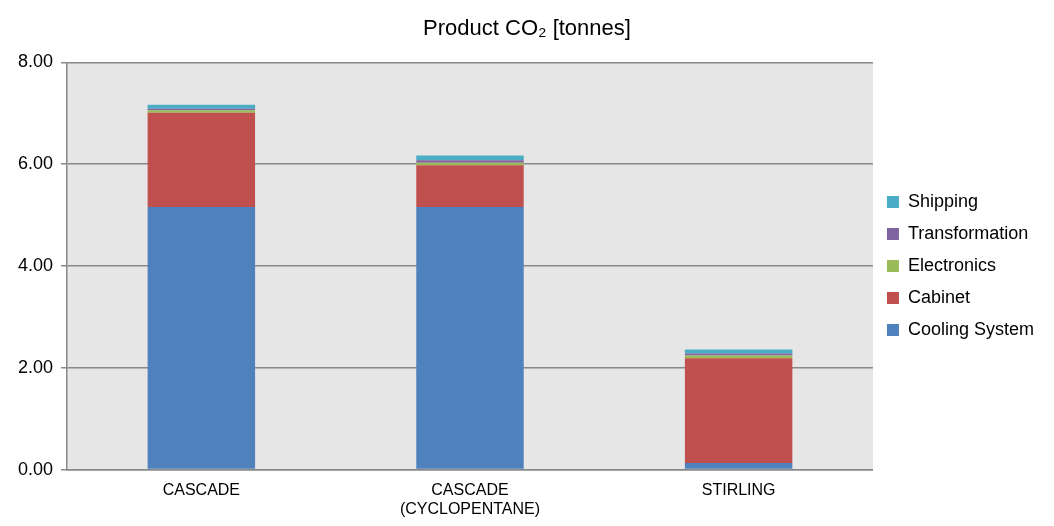  What do you see at coordinates (738, 489) in the screenshot?
I see `x-tick-label: STIRLING` at bounding box center [738, 489].